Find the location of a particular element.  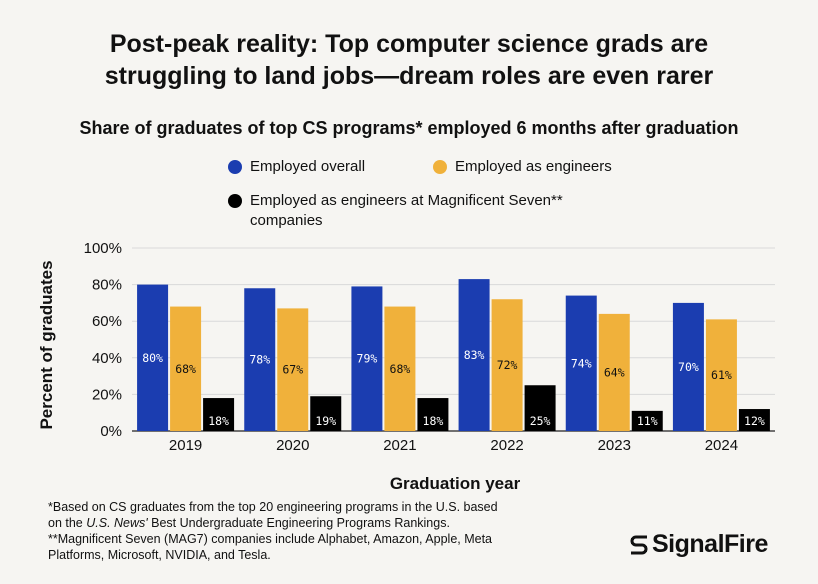

bar-data-label: 80% is located at coordinates (152, 358).